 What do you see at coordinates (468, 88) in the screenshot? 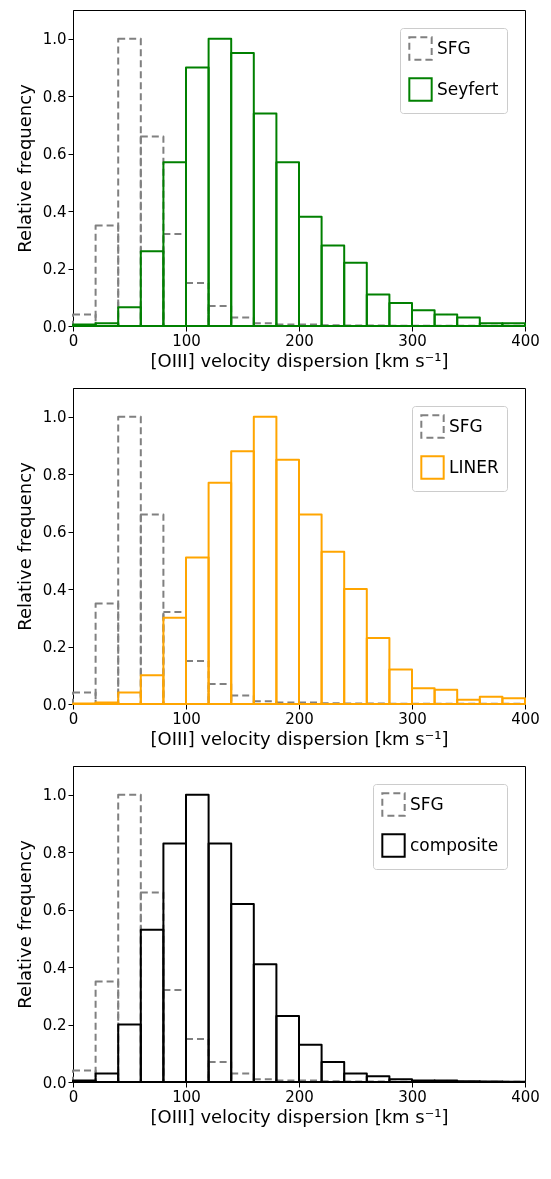
I see `legend-label: Seyfert` at bounding box center [468, 88].